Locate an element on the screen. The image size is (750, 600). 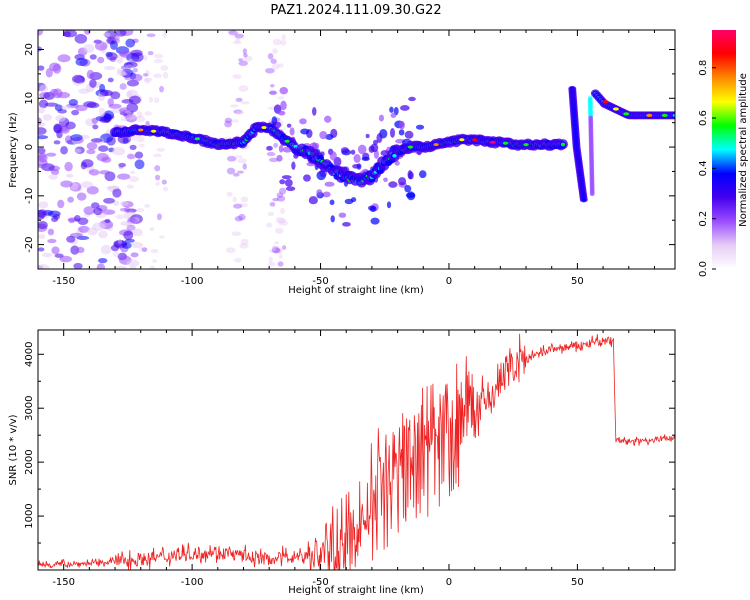
spectrogram-x-tick-label: 50 is located at coordinates (577, 281).